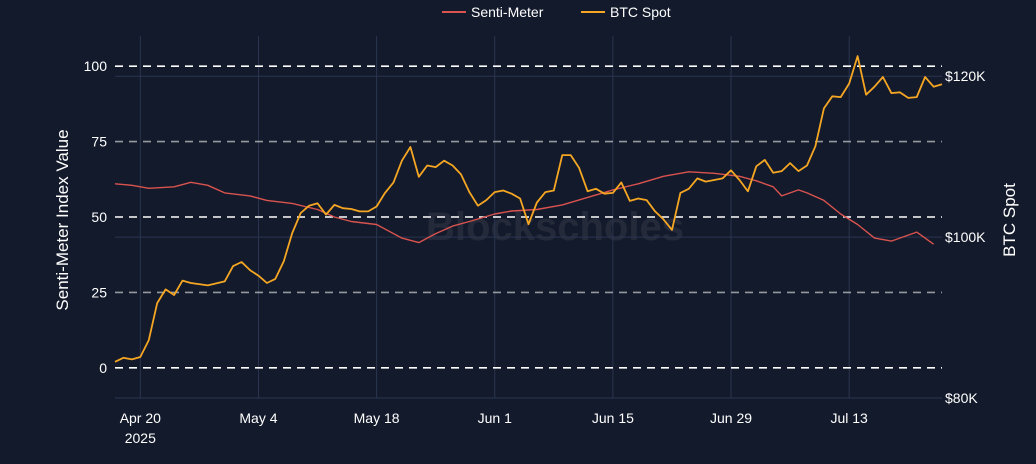 Image resolution: width=1036 pixels, height=464 pixels. What do you see at coordinates (613, 418) in the screenshot?
I see `x-tick-label: Jun 15` at bounding box center [613, 418].